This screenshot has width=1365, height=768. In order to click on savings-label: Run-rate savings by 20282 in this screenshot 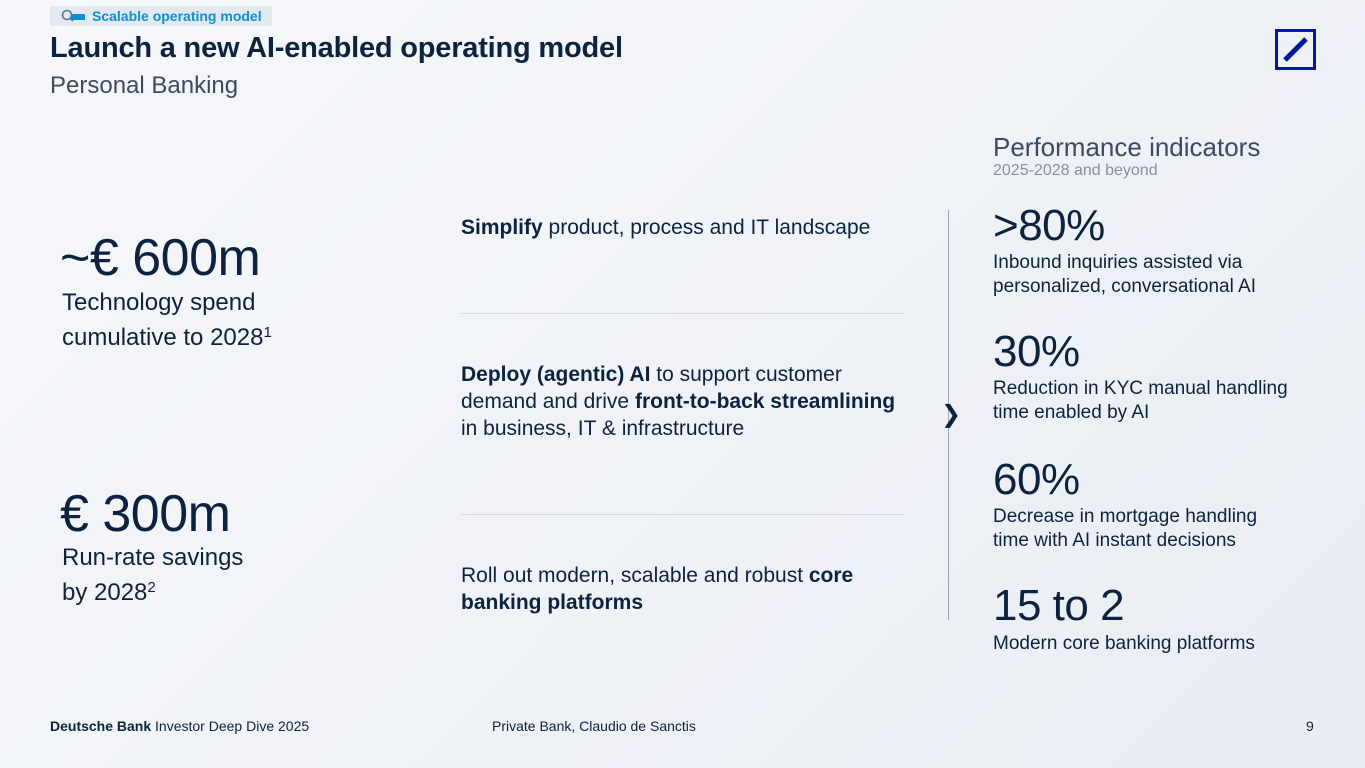, I will do `click(153, 575)`.